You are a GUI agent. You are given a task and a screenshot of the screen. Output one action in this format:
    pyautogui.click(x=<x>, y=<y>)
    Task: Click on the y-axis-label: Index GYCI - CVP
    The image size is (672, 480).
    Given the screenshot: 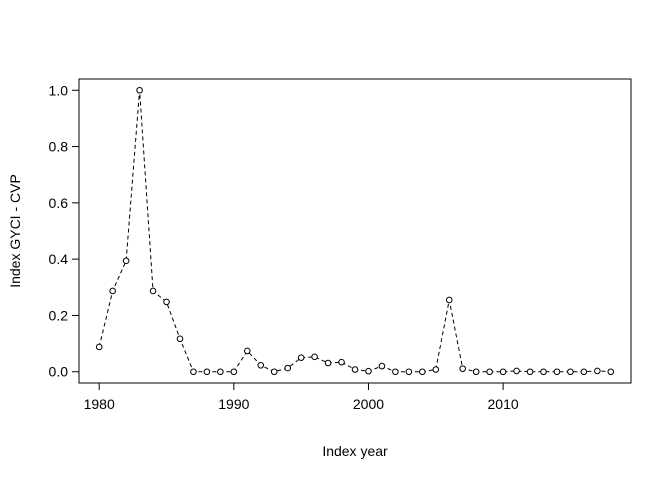 What is the action you would take?
    pyautogui.click(x=15, y=231)
    